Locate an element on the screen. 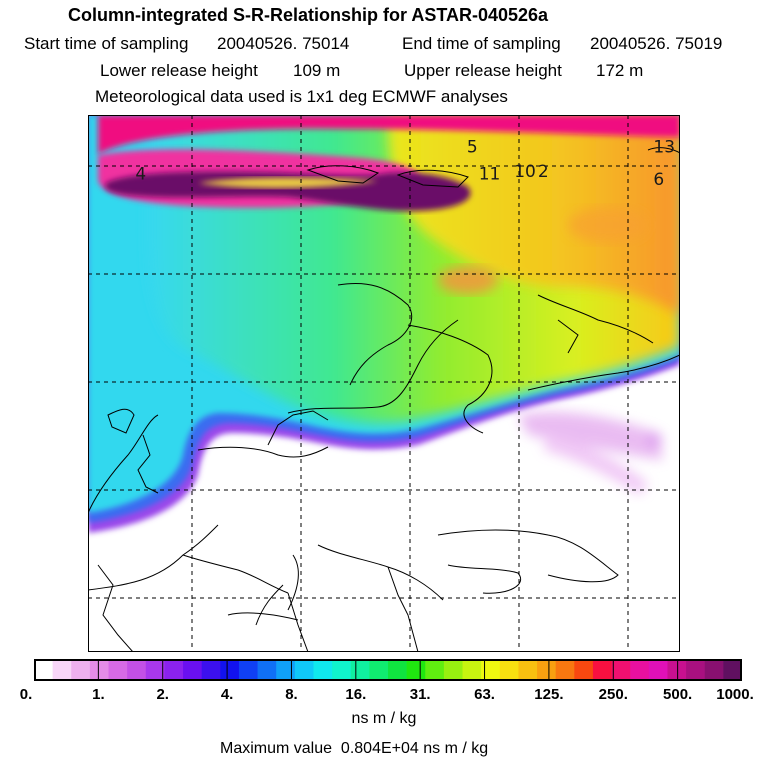 The height and width of the screenshot is (768, 768). source-marker-label: 2 is located at coordinates (543, 172).